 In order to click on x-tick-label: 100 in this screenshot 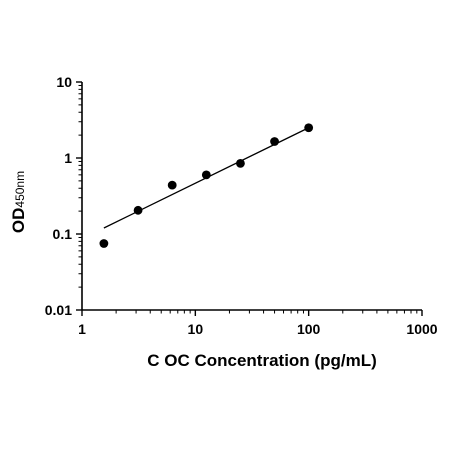, I will do `click(309, 329)`.